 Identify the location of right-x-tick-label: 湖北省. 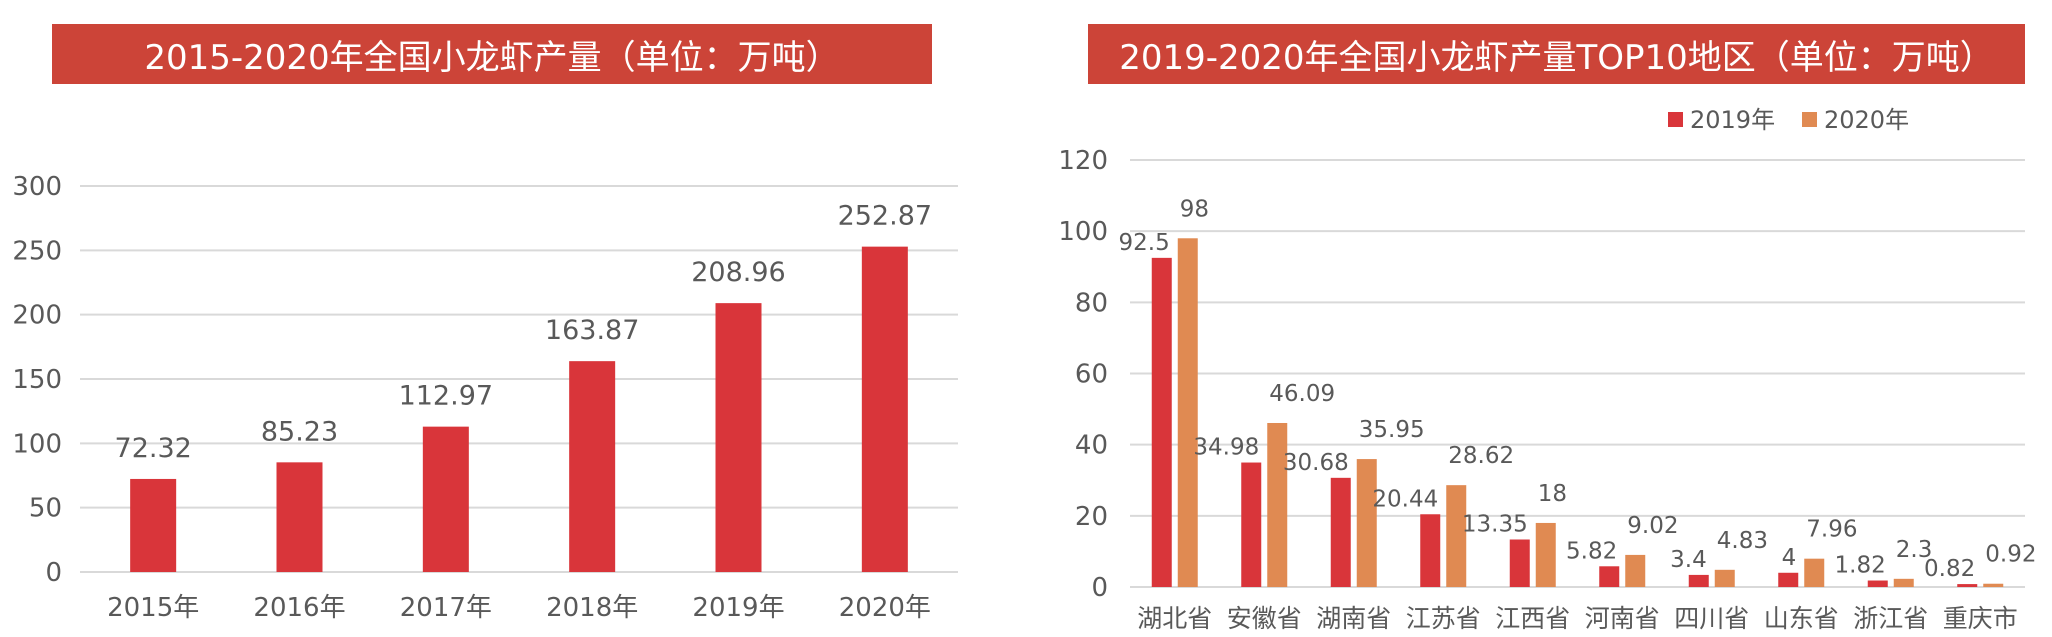
(1174, 618).